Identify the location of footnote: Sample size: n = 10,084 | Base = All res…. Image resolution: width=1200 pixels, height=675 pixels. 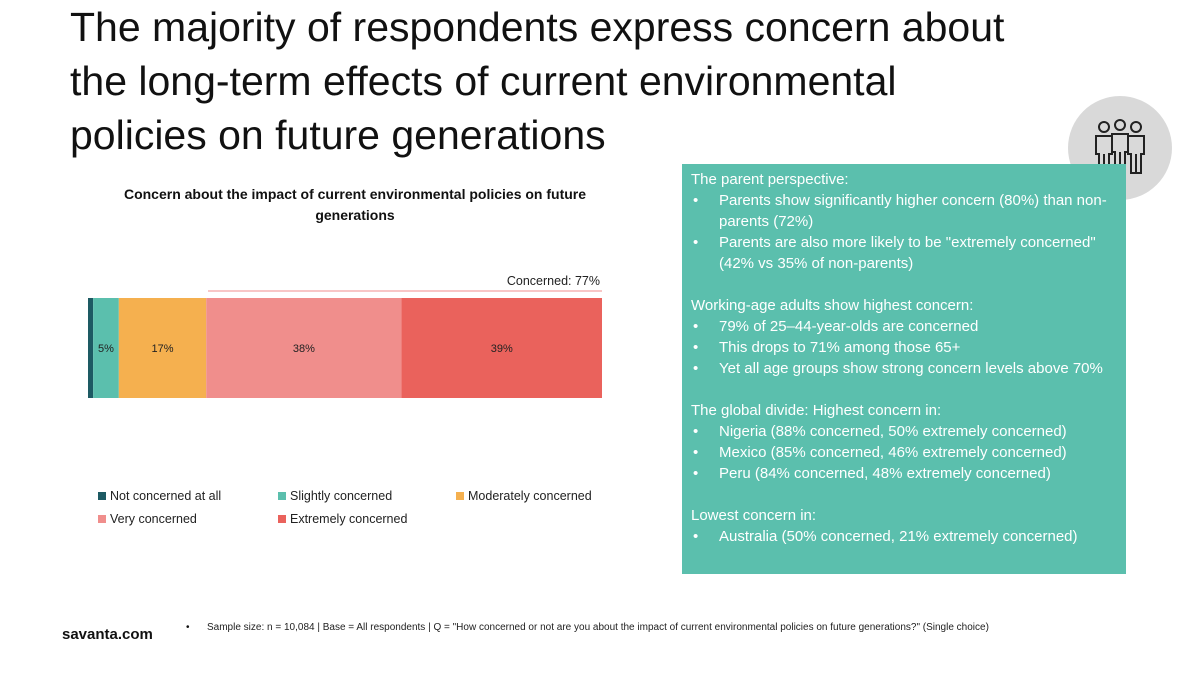
(598, 627).